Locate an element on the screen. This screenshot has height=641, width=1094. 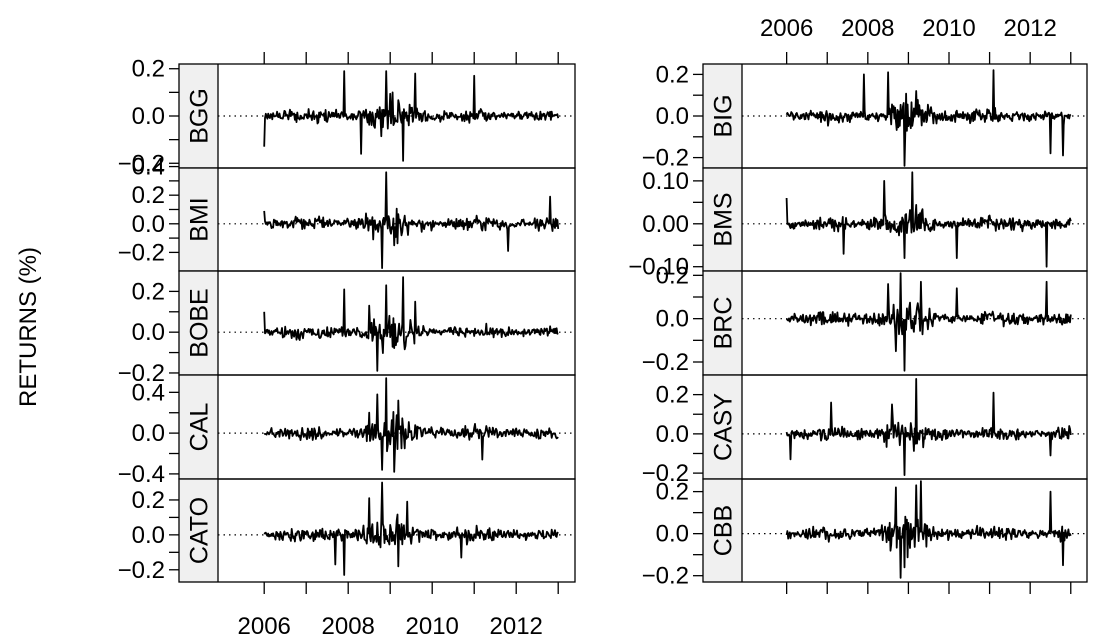
strip-label-cato: CATO is located at coordinates (200, 530).